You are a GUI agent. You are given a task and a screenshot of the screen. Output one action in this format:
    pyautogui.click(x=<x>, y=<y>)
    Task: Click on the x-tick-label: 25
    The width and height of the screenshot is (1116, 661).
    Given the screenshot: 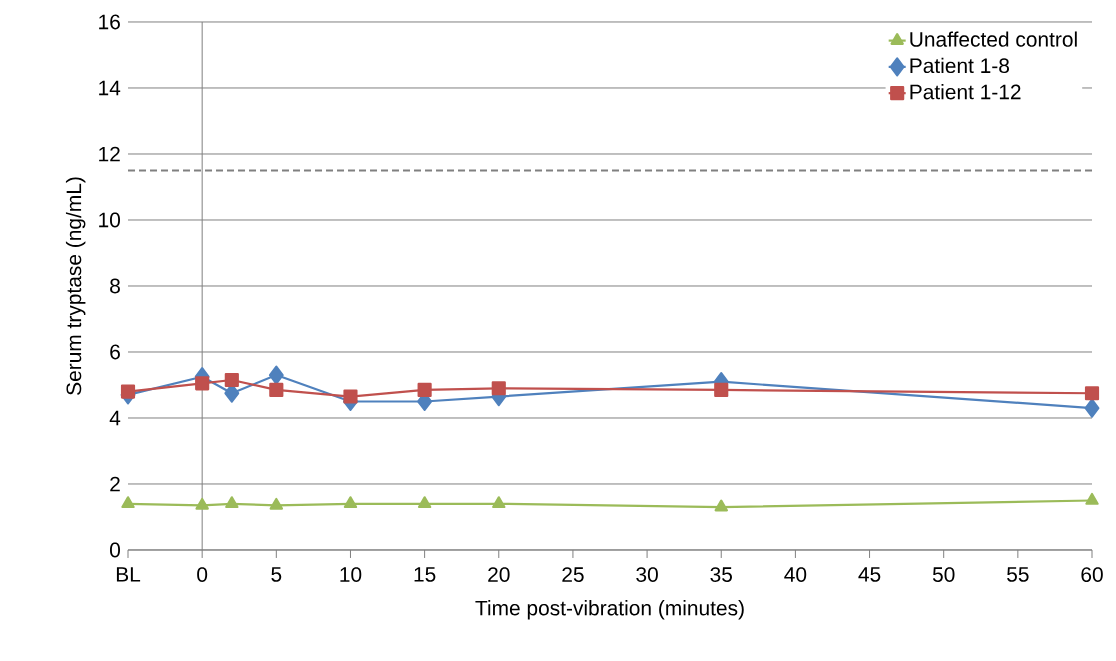 What is the action you would take?
    pyautogui.click(x=573, y=574)
    